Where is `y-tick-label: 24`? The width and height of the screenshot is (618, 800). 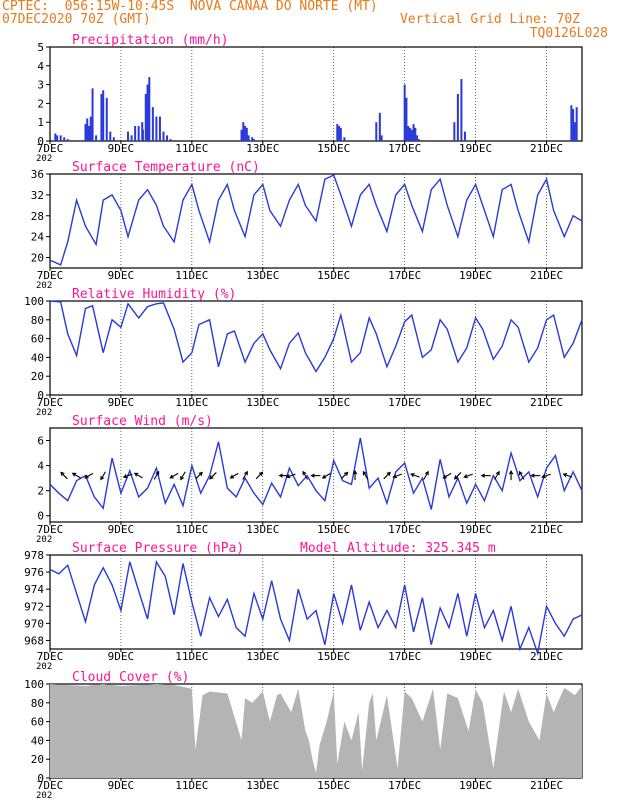 y-tick-label: 24 is located at coordinates (38, 237).